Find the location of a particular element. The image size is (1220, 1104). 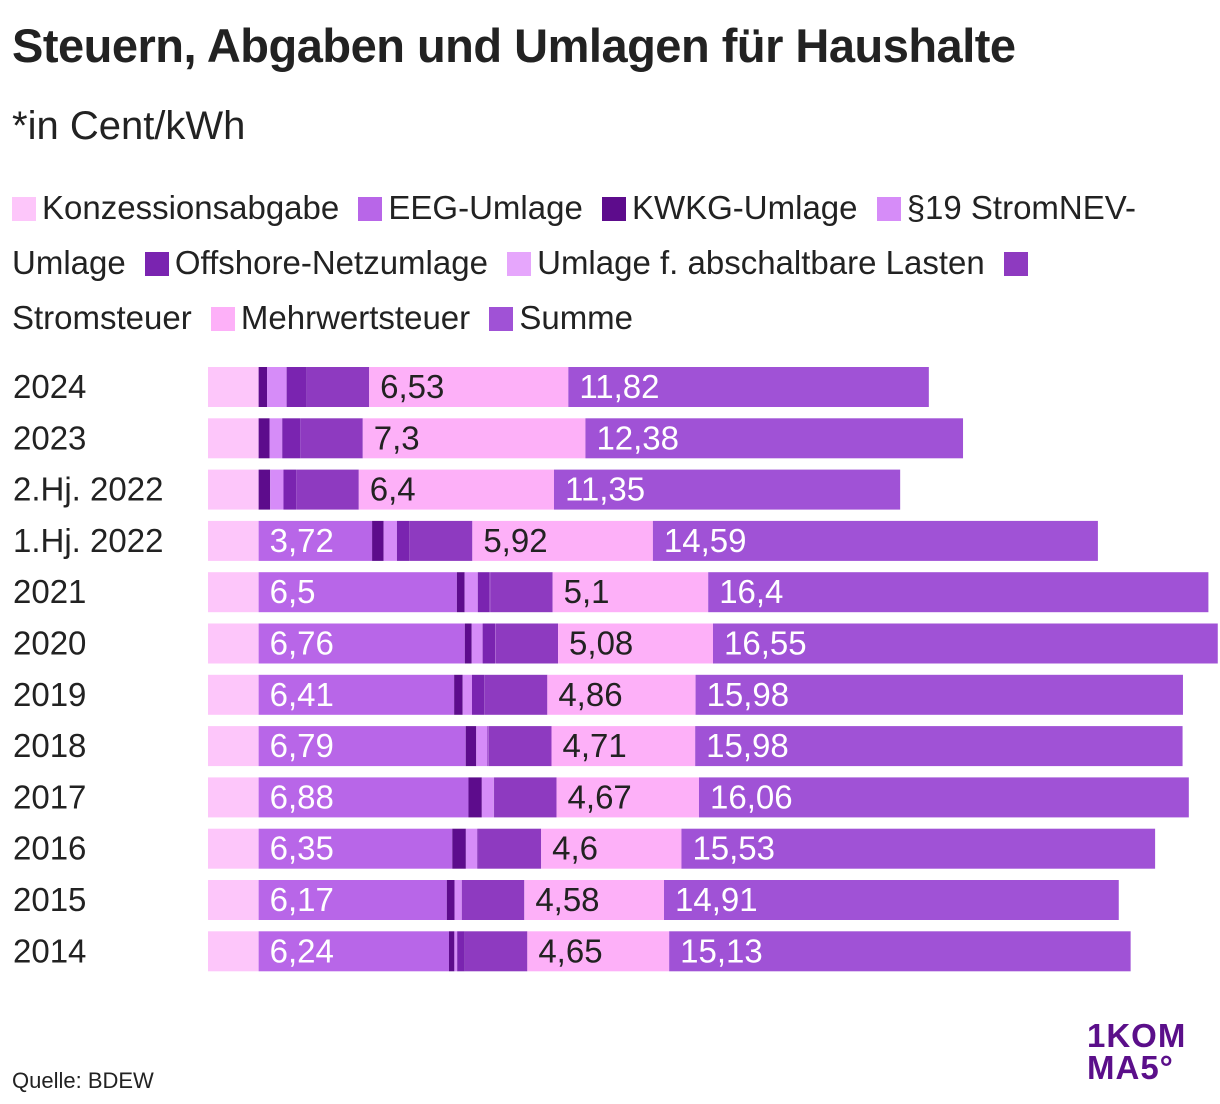

category-label: 2015 is located at coordinates (49, 899).